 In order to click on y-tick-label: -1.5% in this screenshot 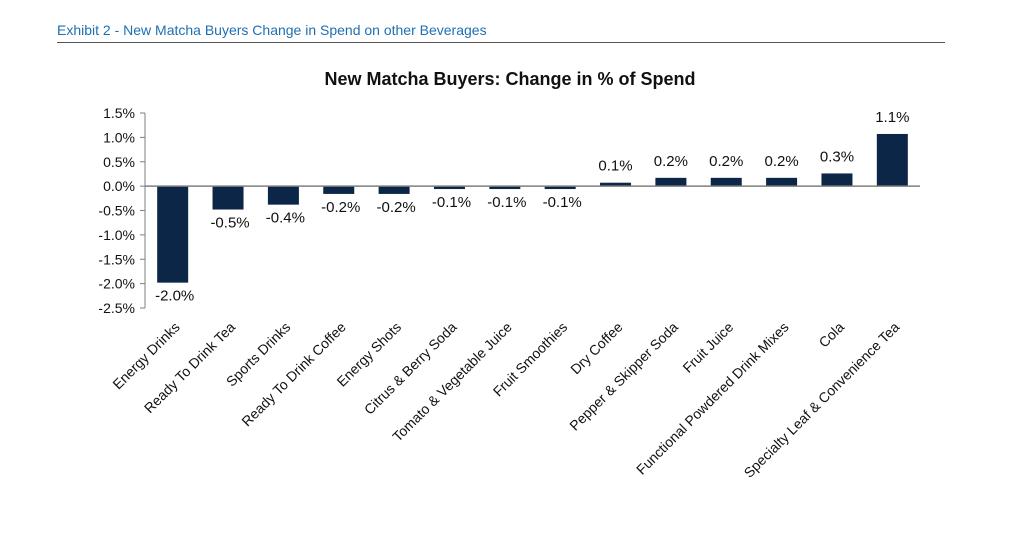, I will do `click(116, 259)`.